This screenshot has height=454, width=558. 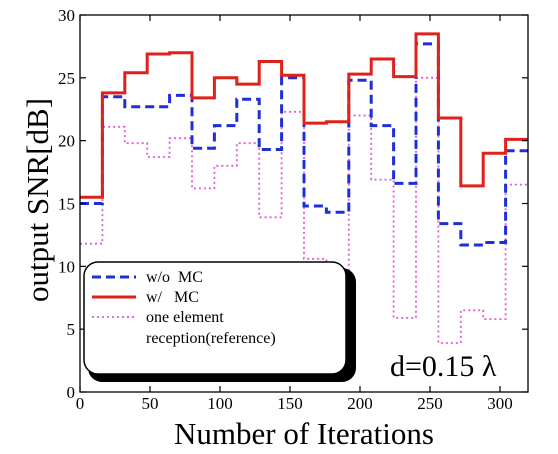 What do you see at coordinates (172, 297) in the screenshot?
I see `legend-label-w: w/ MC` at bounding box center [172, 297].